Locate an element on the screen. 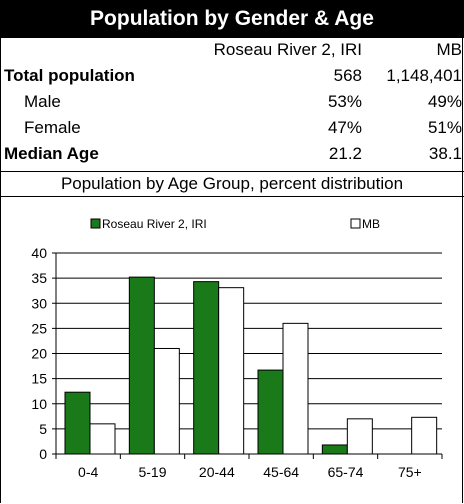  x-tick-label: 0-4 is located at coordinates (88, 472).